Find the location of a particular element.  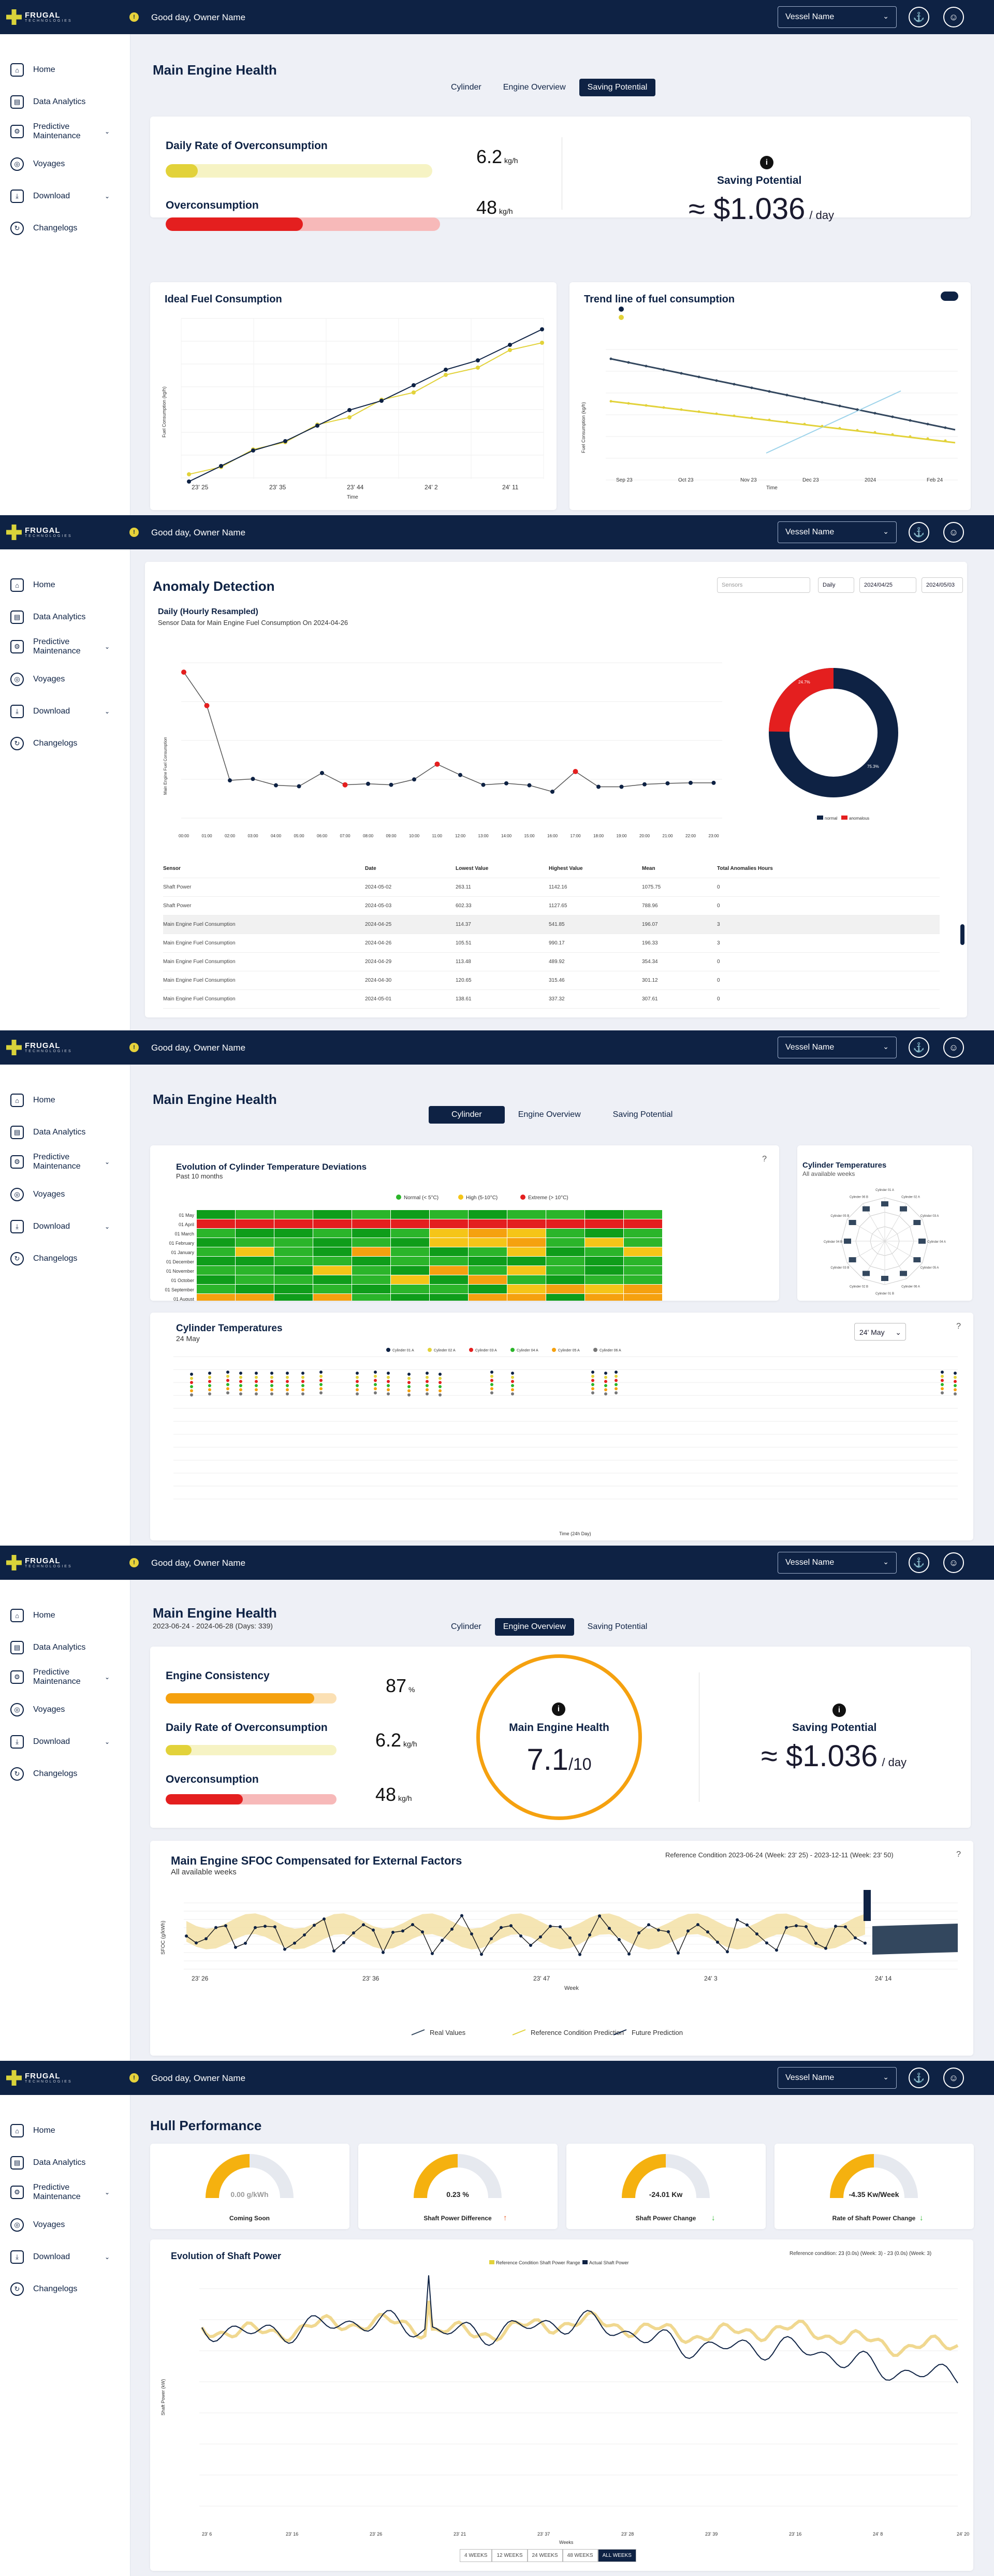

range-button: 12 WEEKS is located at coordinates (510, 2556).